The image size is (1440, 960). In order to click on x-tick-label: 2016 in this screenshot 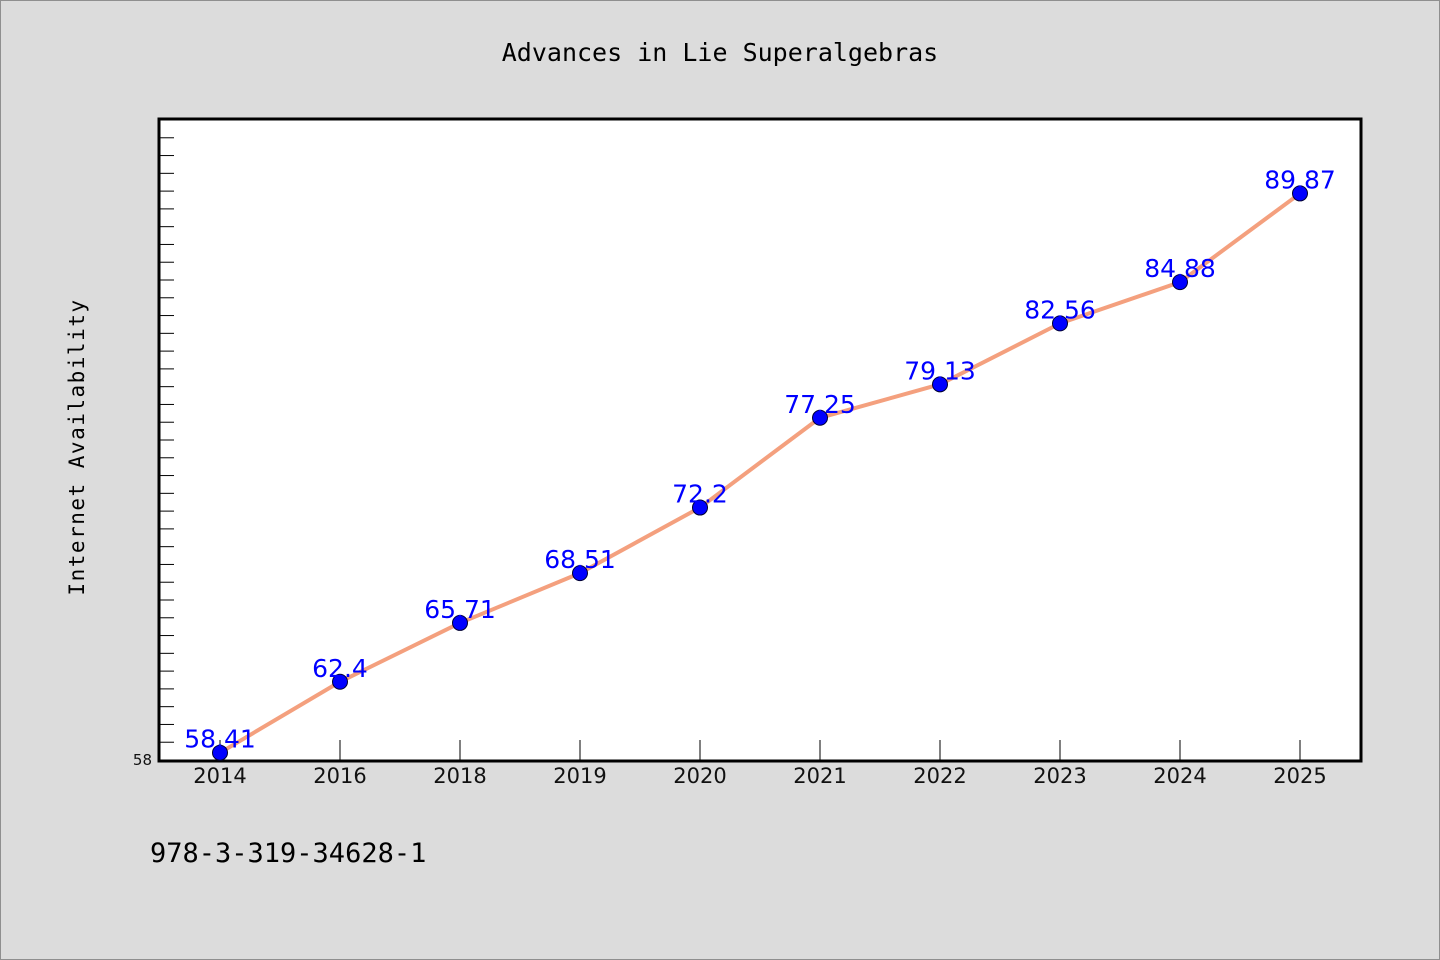, I will do `click(339, 776)`.